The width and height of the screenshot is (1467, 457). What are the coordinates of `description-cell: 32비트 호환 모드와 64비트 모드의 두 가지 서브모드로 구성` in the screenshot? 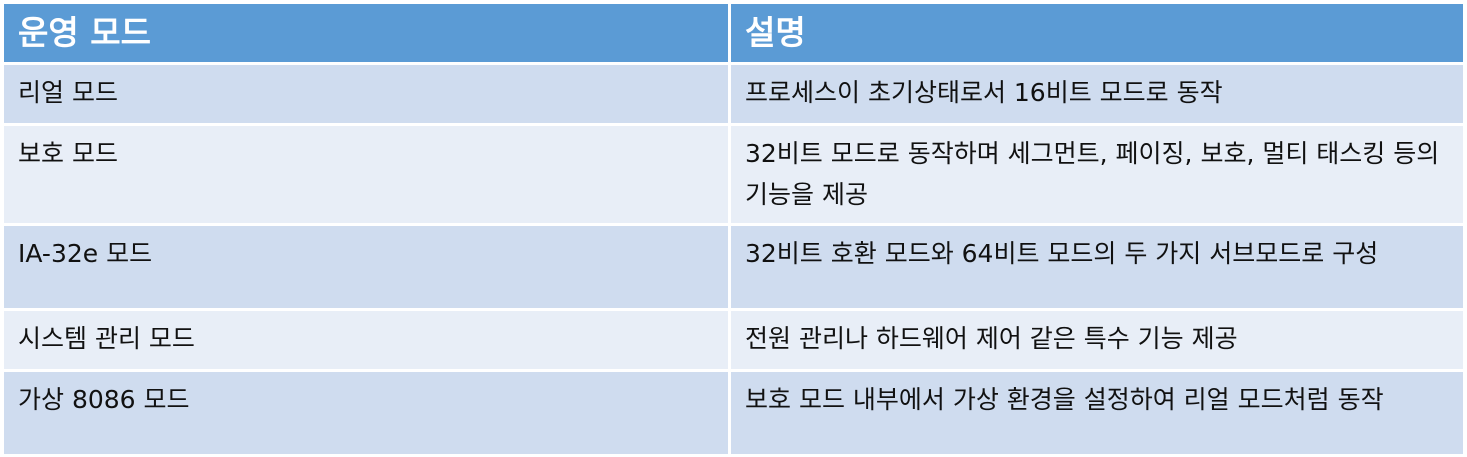 It's located at (1097, 268).